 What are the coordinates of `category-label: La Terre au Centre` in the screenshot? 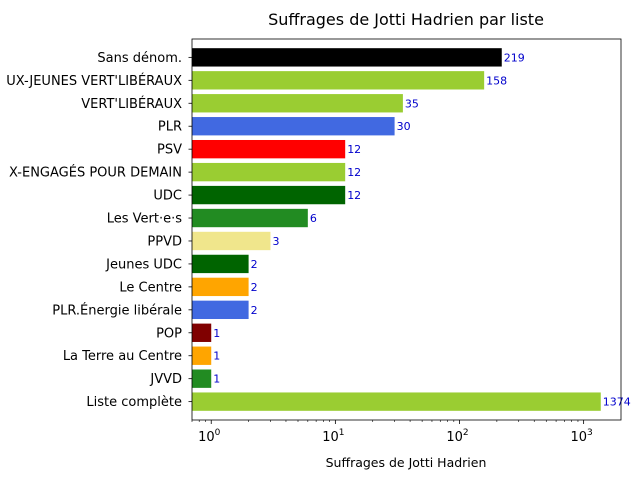 It's located at (122, 356).